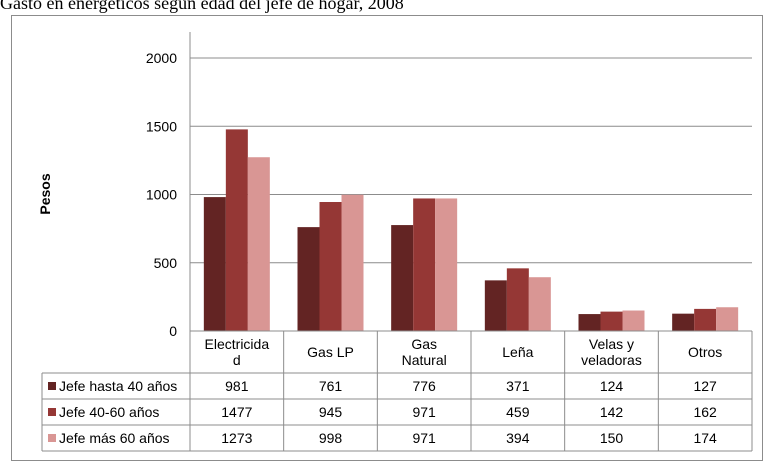 The height and width of the screenshot is (465, 765). What do you see at coordinates (114, 438) in the screenshot?
I see `legend-label: Jefe más 60 años` at bounding box center [114, 438].